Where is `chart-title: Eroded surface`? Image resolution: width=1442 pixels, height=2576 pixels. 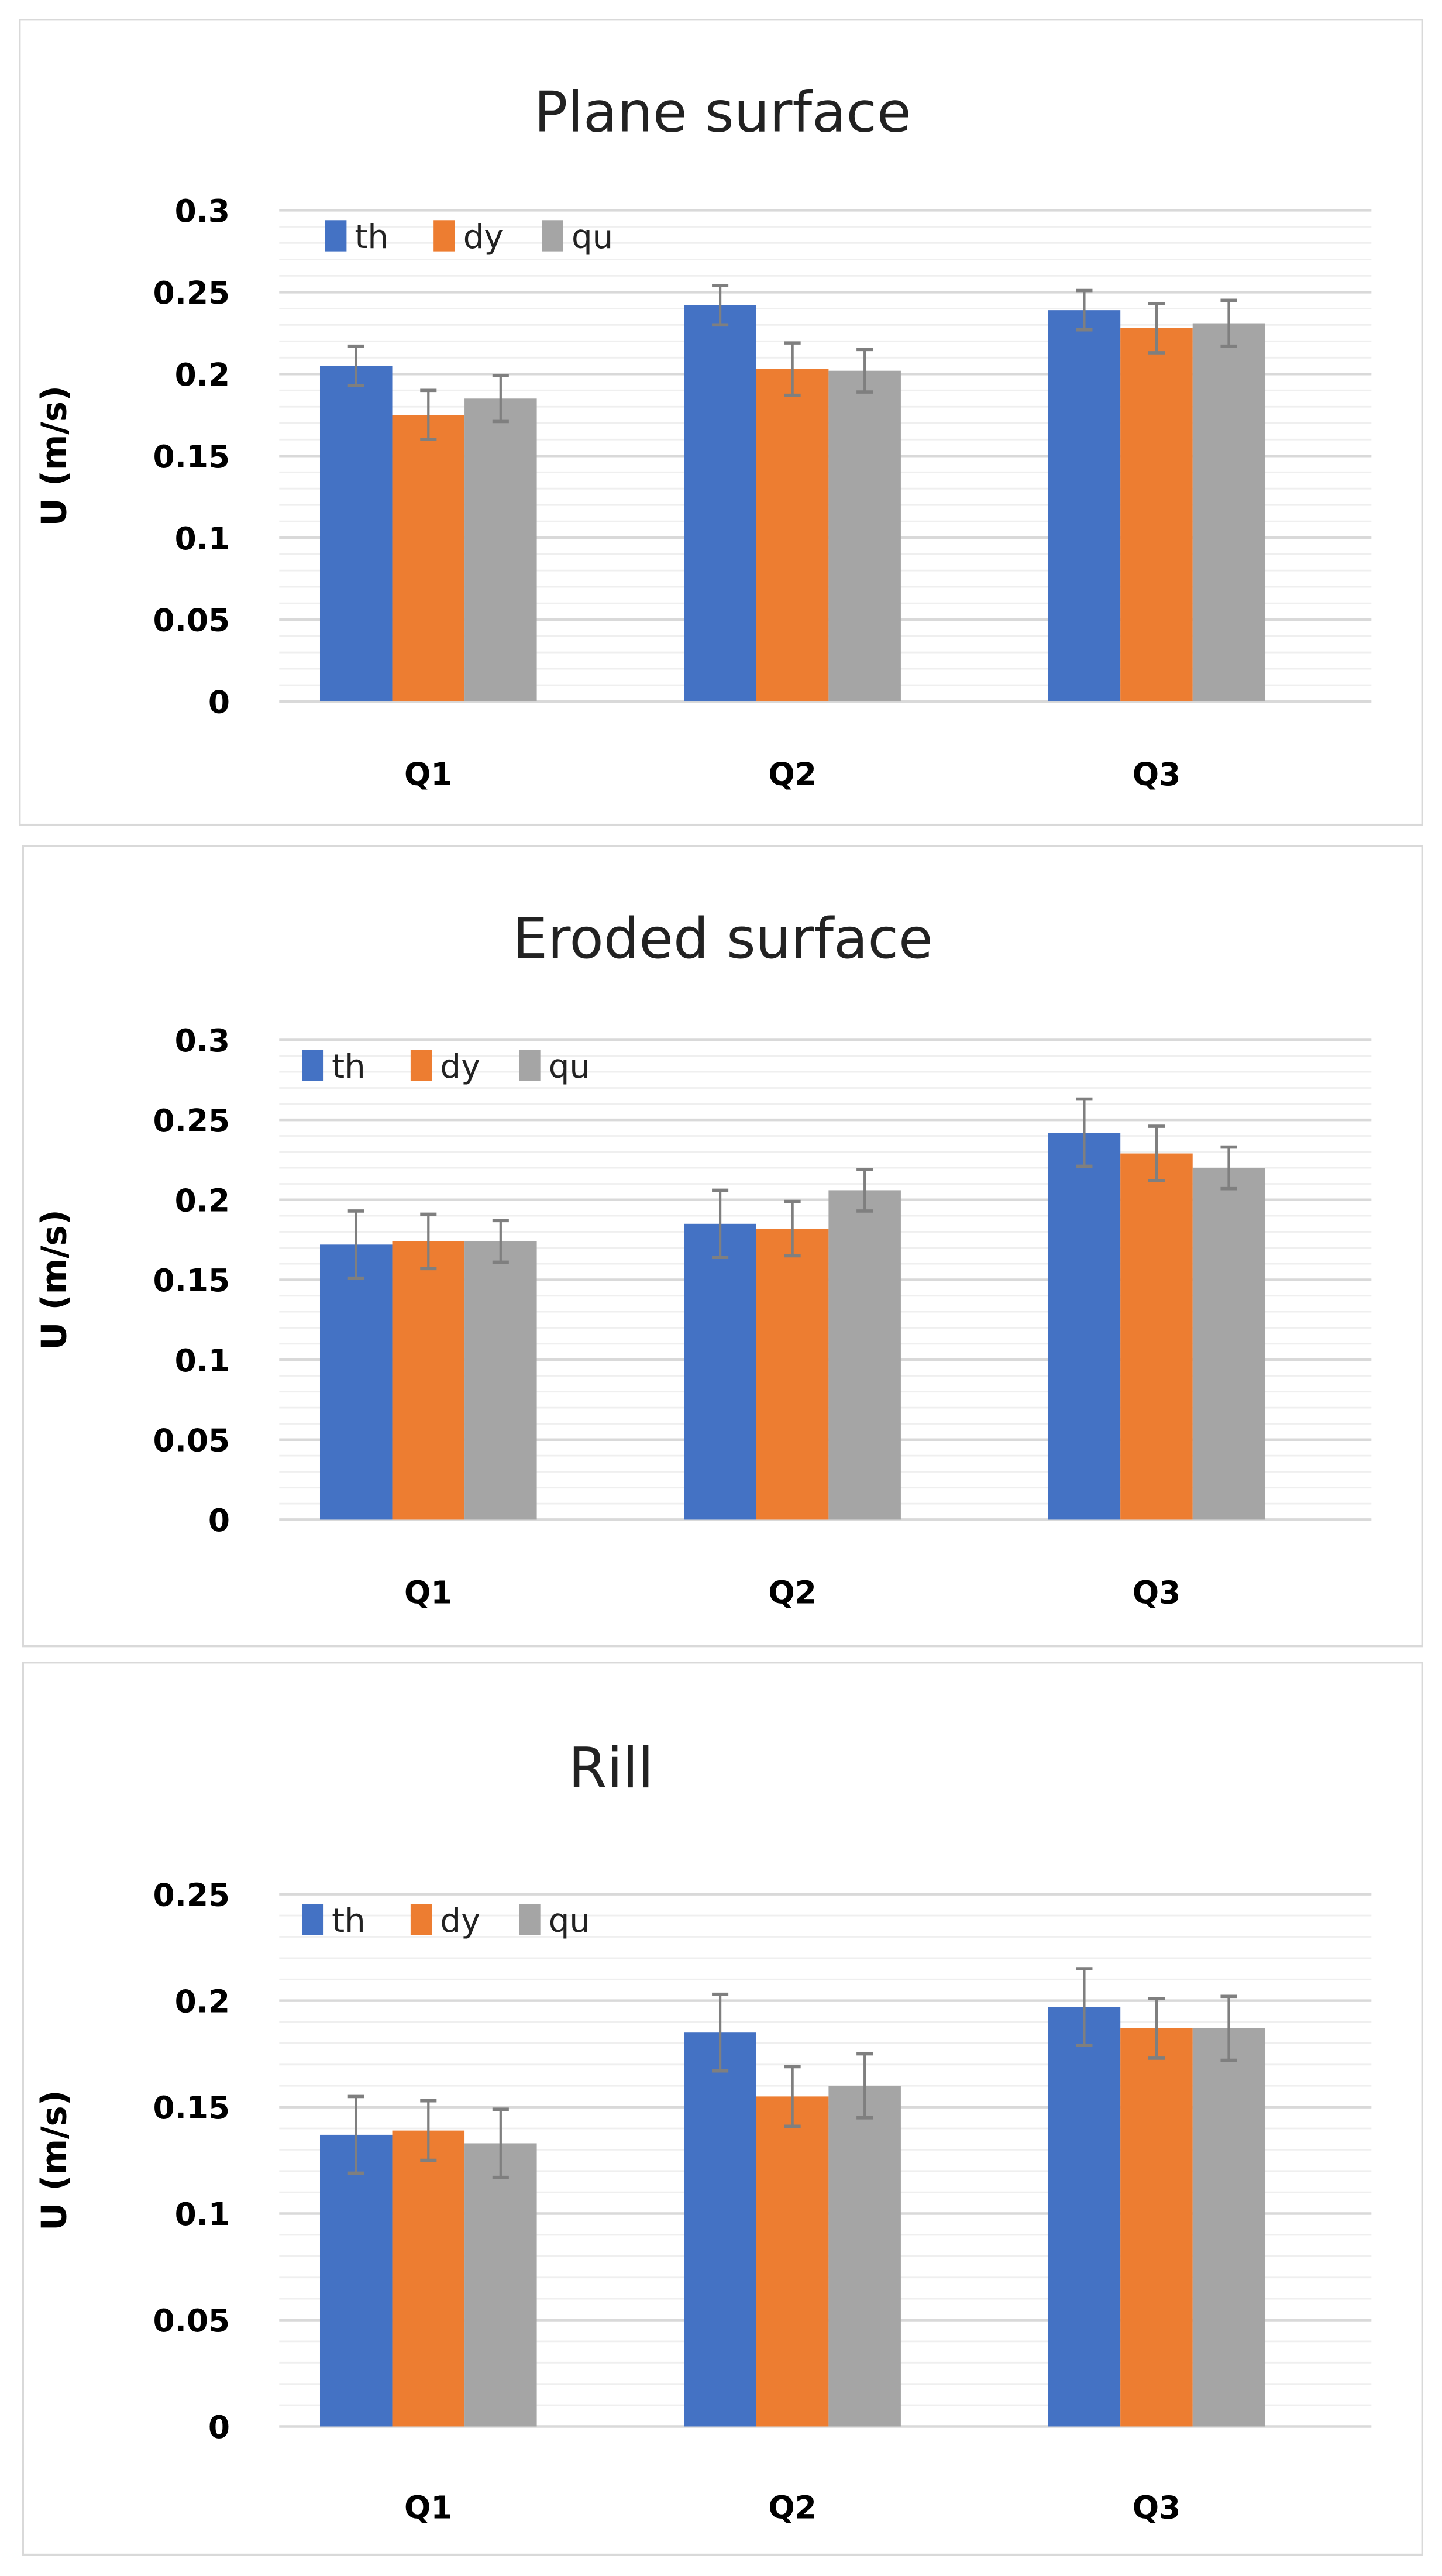
chart-title: Eroded surface is located at coordinates (722, 938).